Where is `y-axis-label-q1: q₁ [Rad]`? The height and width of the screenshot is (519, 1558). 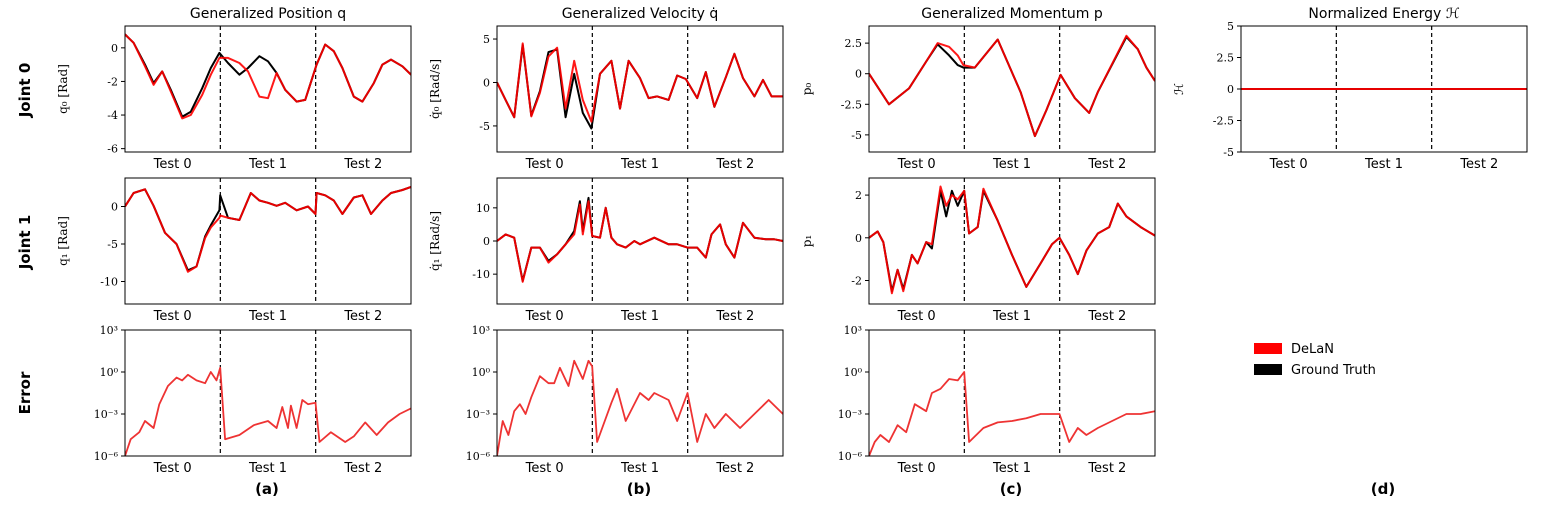 y-axis-label-q1: q₁ [Rad] is located at coordinates (63, 241).